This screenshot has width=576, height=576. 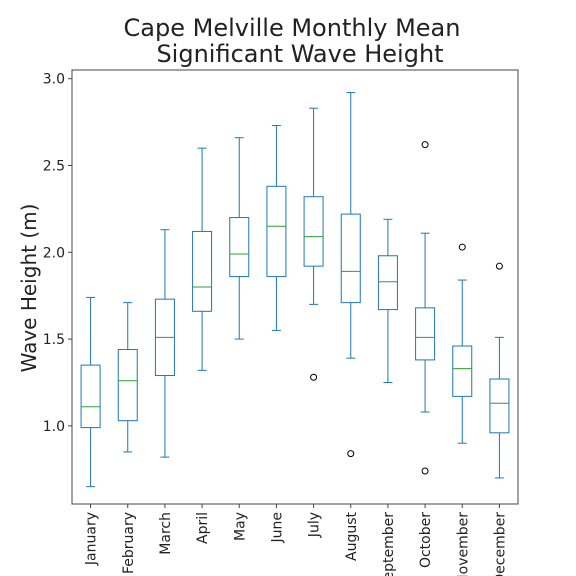 I want to click on x-tick-label-december: December, so click(x=500, y=544).